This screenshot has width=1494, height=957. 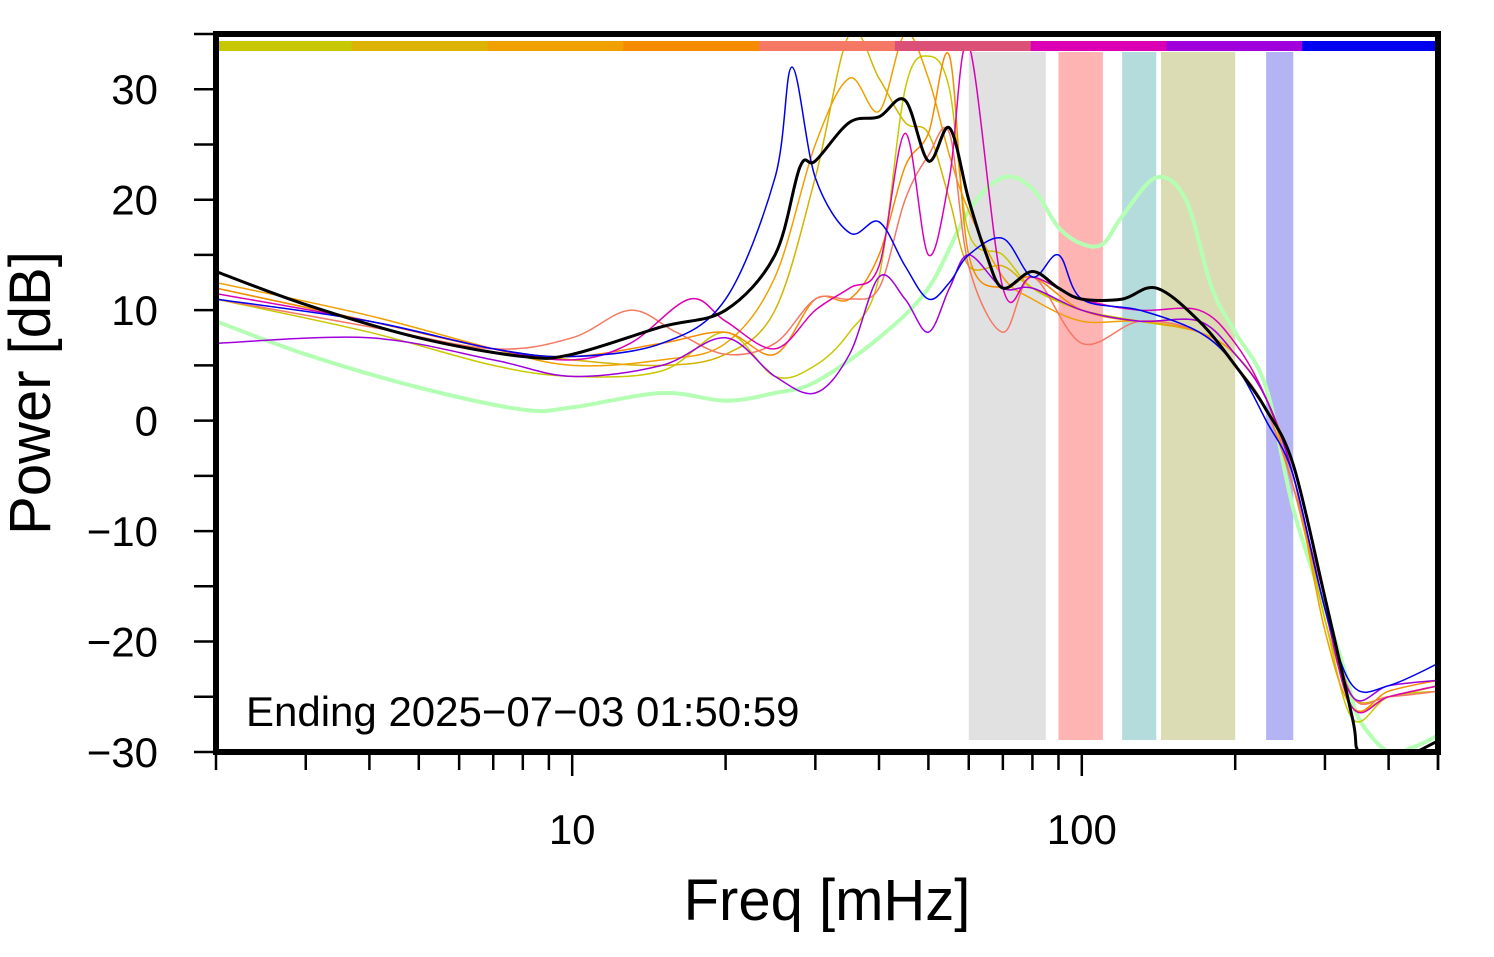 I want to click on y-axis: 30 20 10 0 −10 −20 −30, so click(x=151, y=404).